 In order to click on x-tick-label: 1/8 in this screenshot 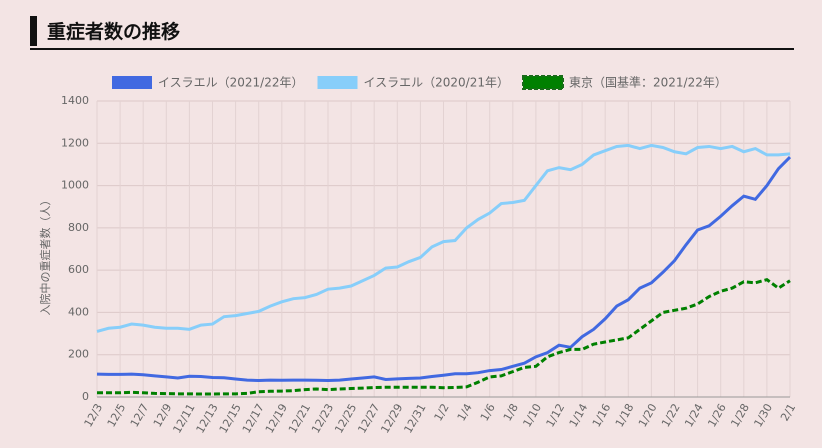, I will do `click(511, 412)`.